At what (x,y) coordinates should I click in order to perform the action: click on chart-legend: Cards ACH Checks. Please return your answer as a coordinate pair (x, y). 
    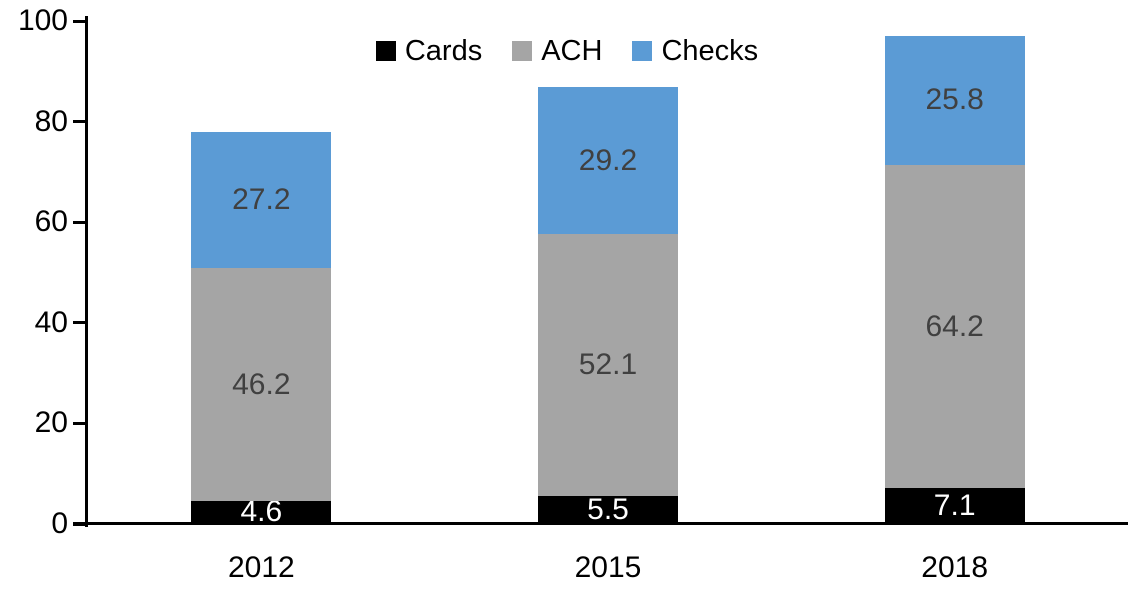
    Looking at the image, I should click on (567, 51).